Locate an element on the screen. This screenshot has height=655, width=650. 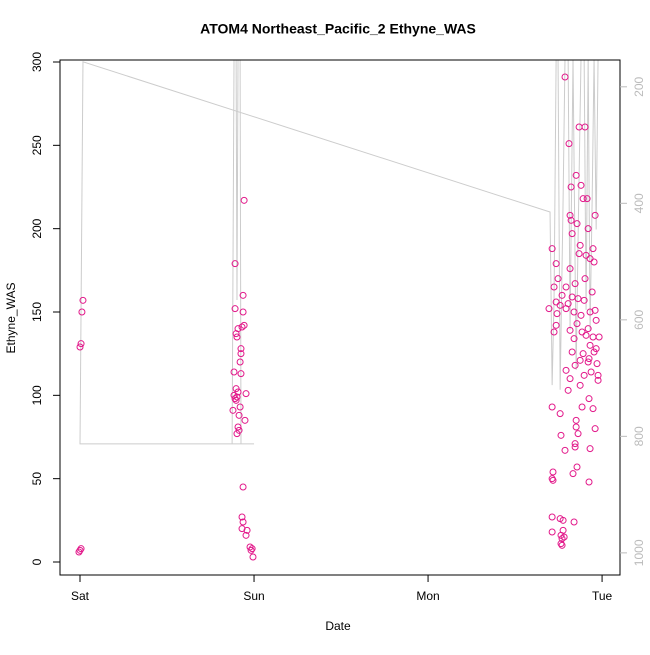
y2-tick-label: 200 is located at coordinates (639, 86).